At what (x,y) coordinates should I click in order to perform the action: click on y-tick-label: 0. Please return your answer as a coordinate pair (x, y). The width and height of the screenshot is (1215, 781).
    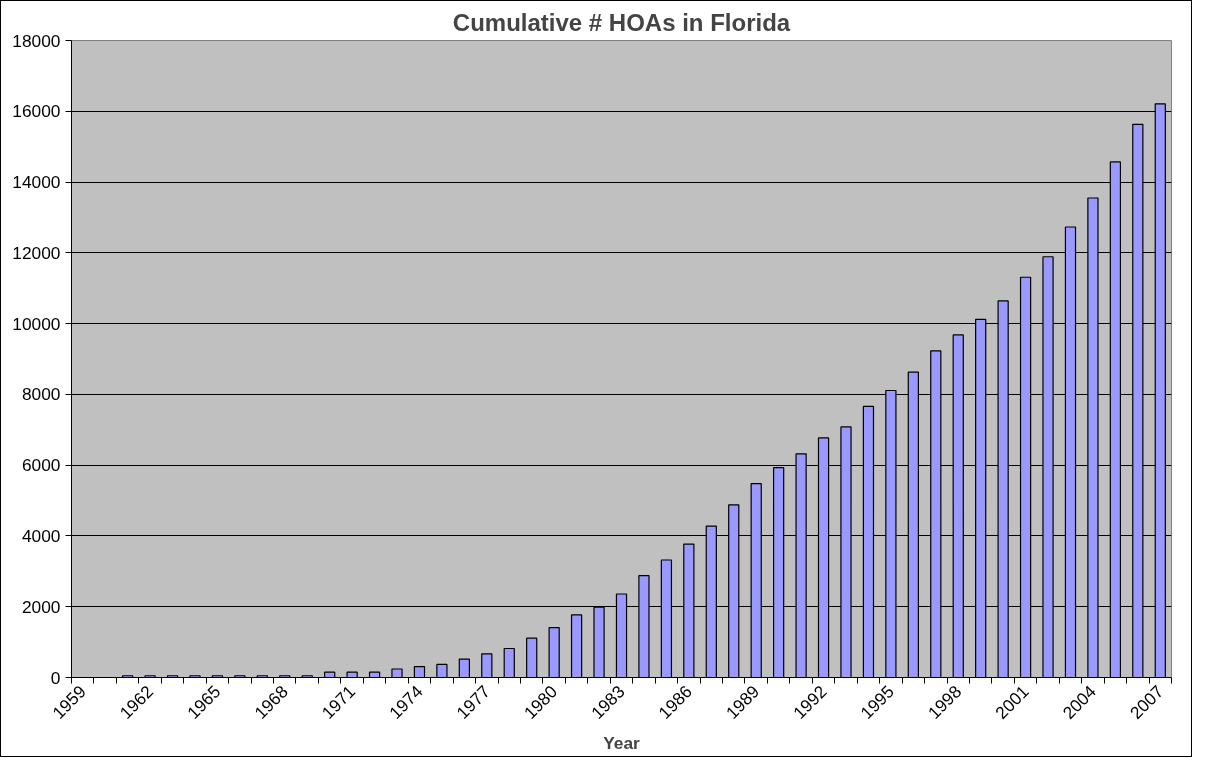
    Looking at the image, I should click on (55, 677).